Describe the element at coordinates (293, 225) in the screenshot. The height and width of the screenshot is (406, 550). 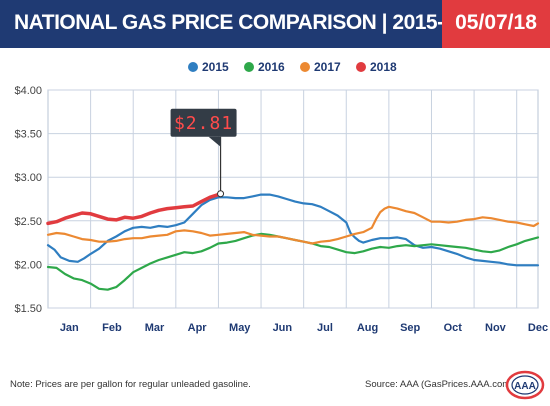
I see `series-line-2017` at that location.